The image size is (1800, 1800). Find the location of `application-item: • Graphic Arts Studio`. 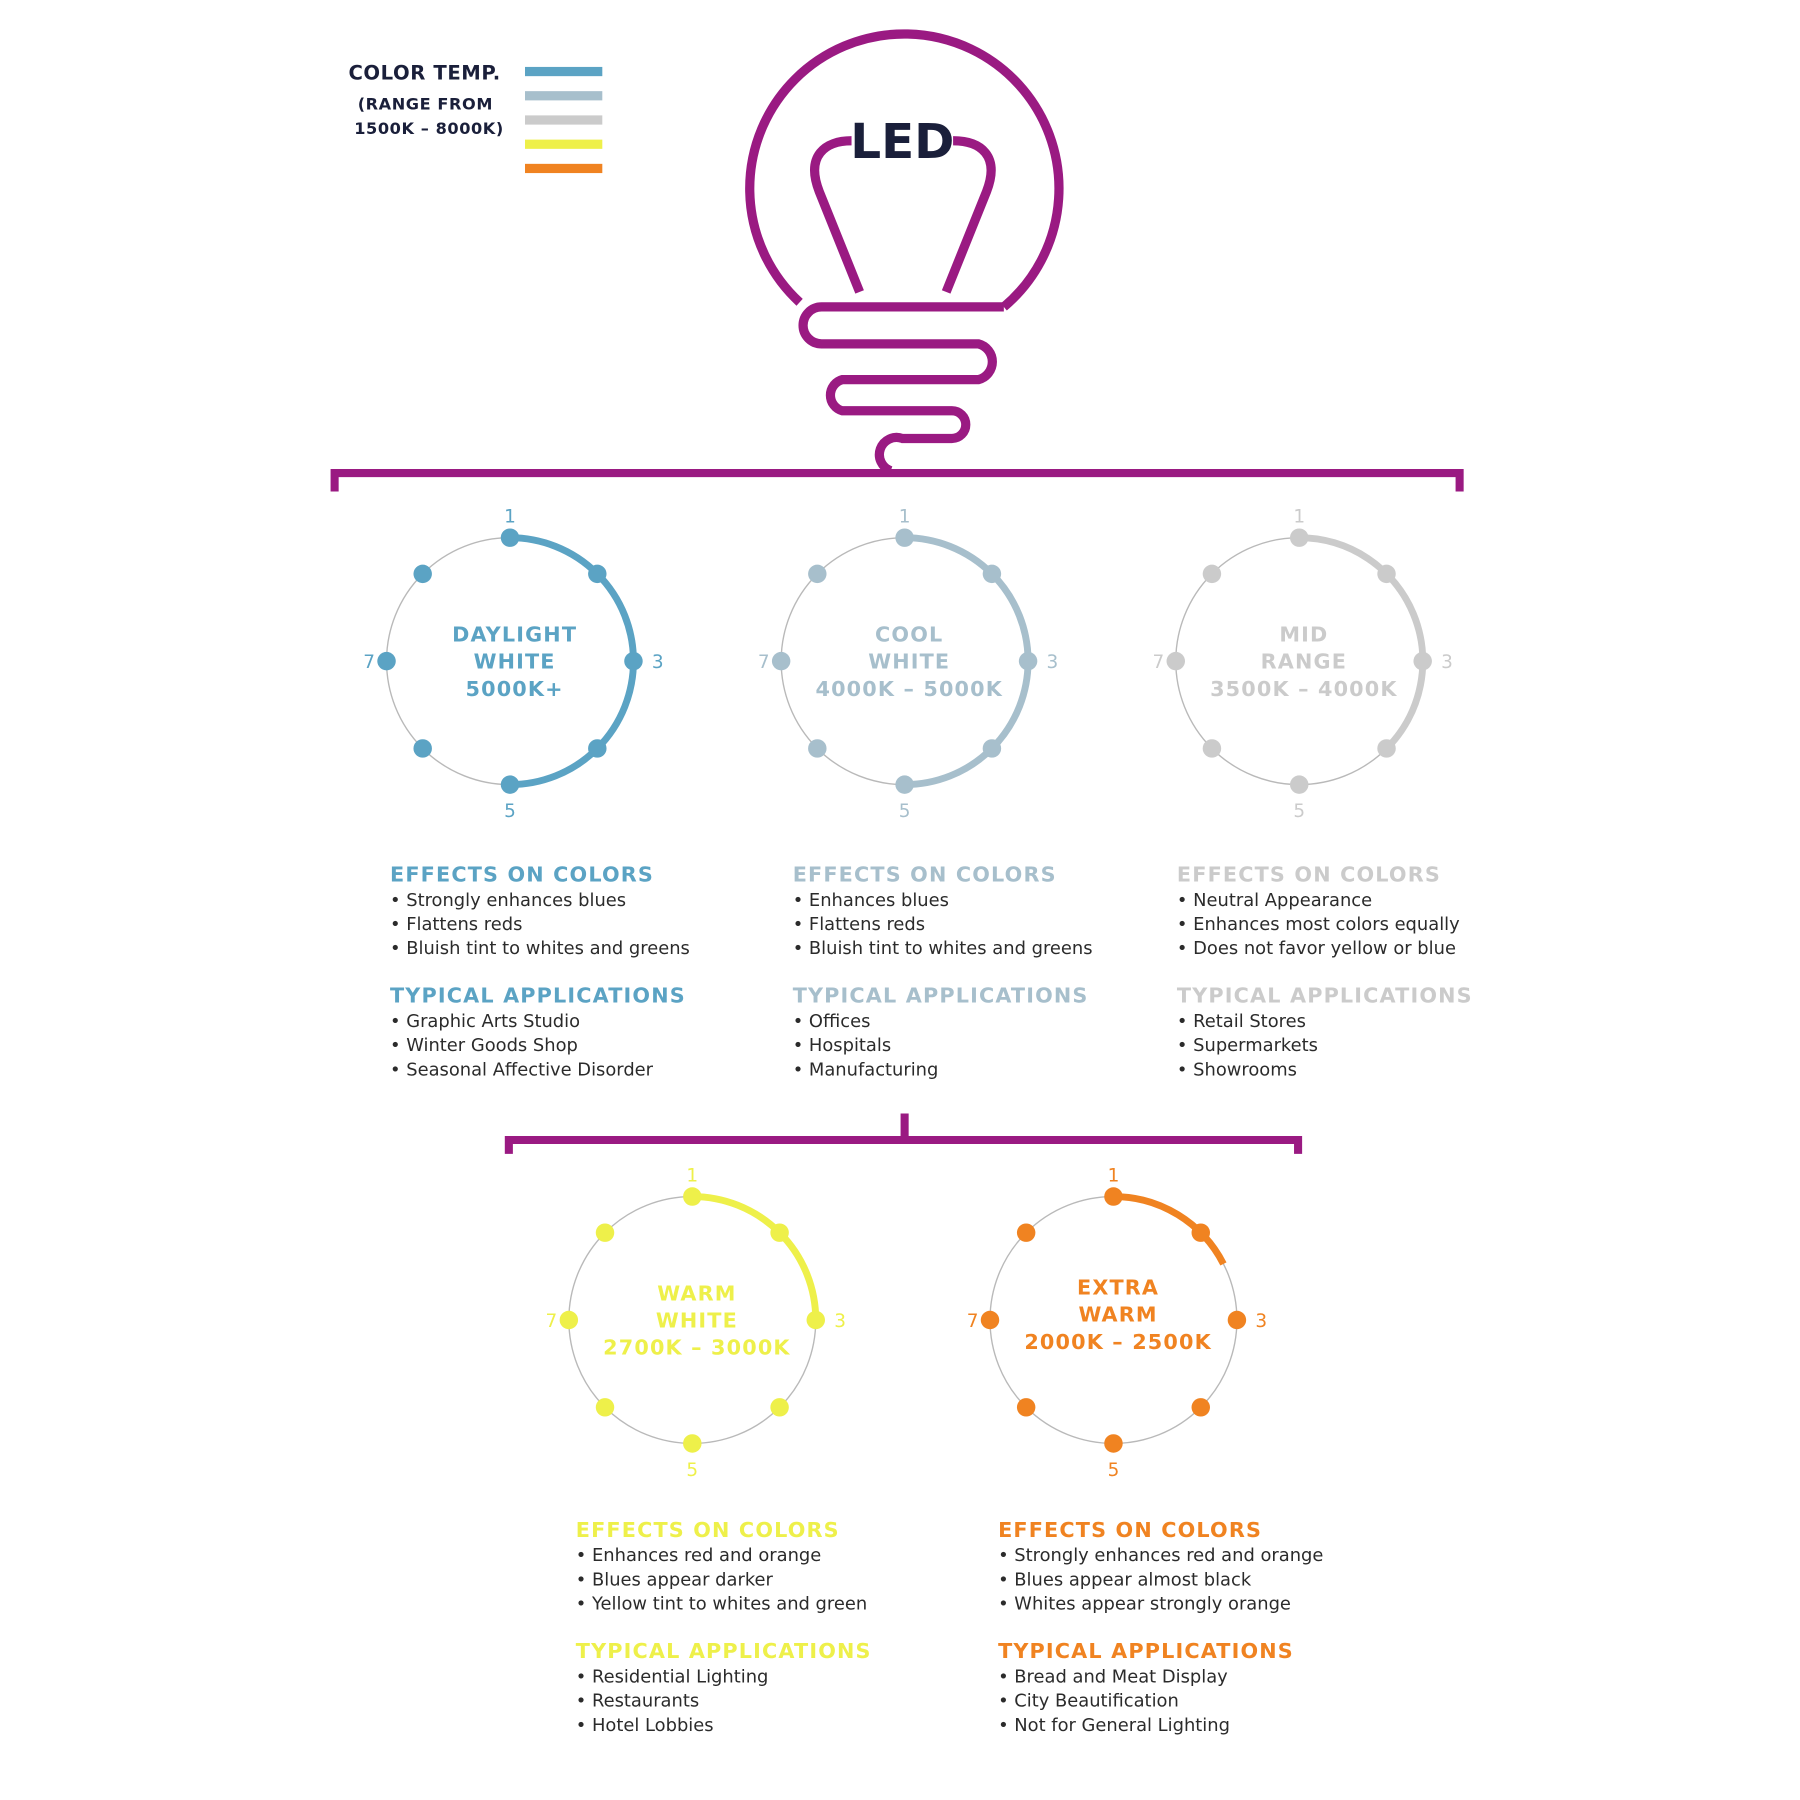

application-item: • Graphic Arts Studio is located at coordinates (485, 1021).